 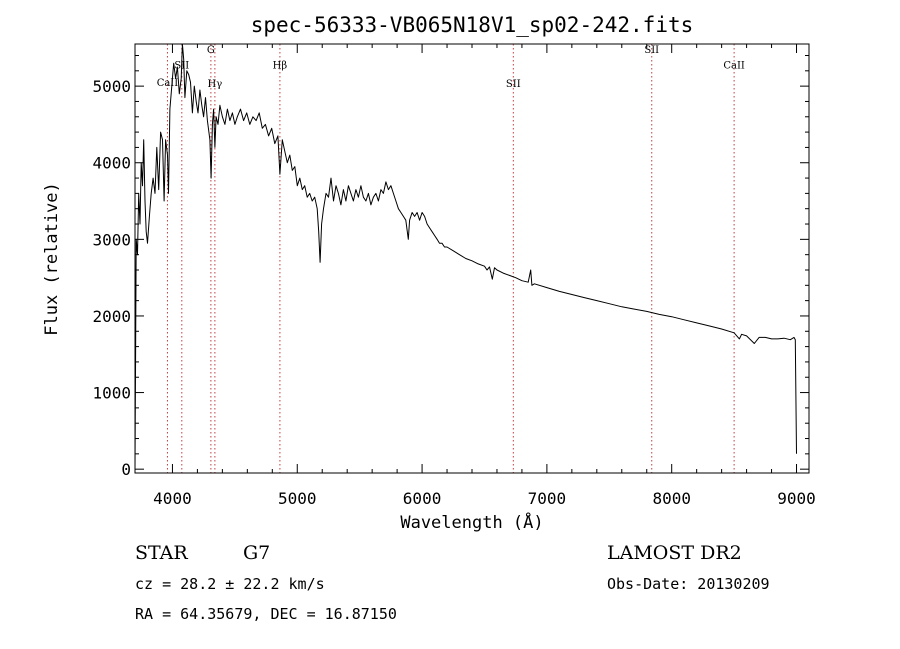 I want to click on line-marker-label-3: Hγ, so click(x=215, y=84).